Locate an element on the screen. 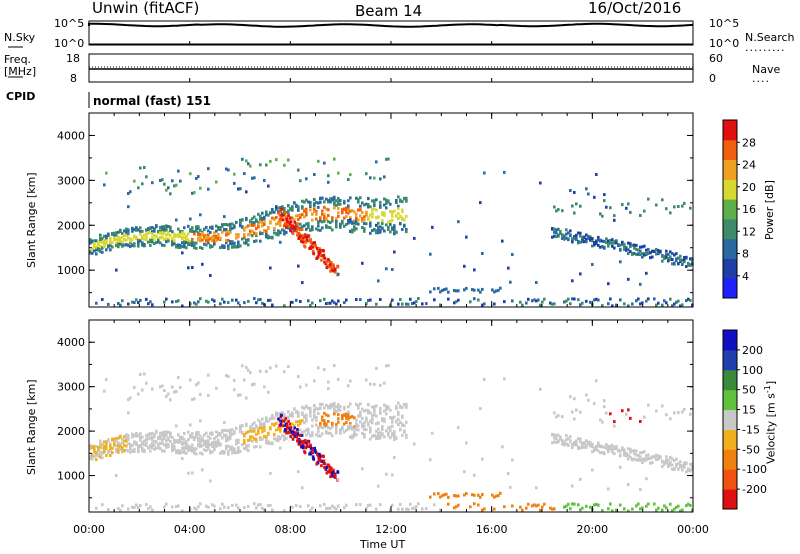 Image resolution: width=800 pixels, height=554 pixels. nsky-label: N.Sky is located at coordinates (20, 37).